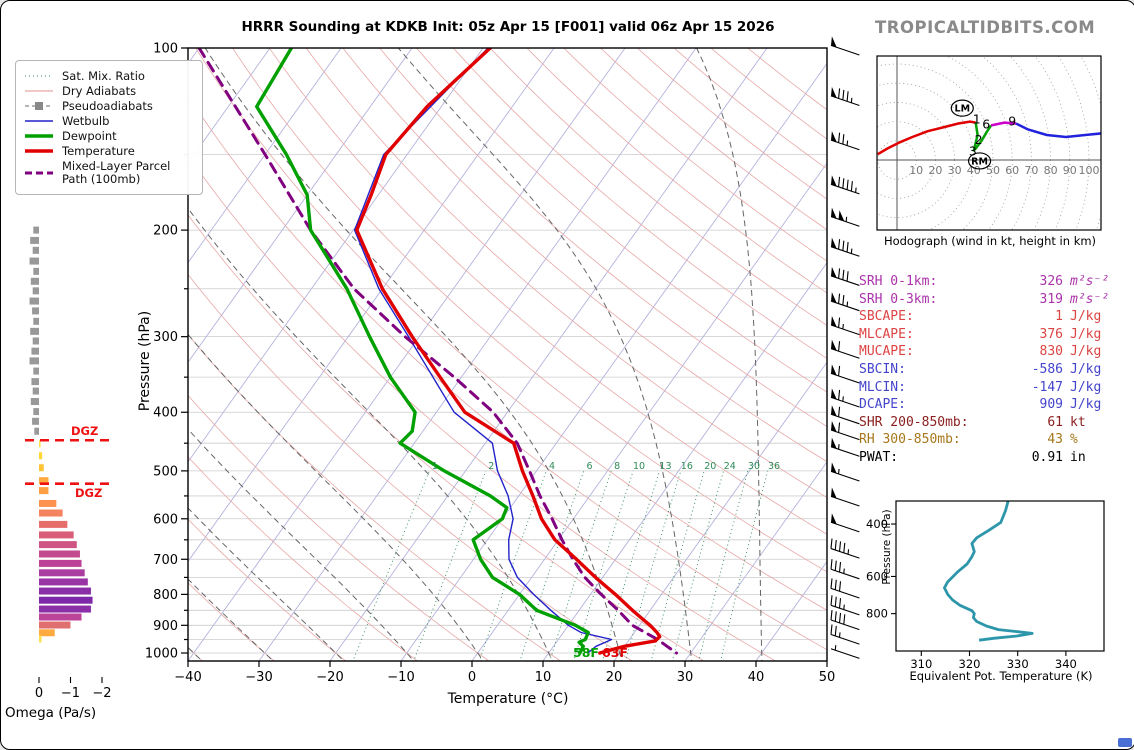 This screenshot has height=750, width=1134. I want to click on pressure-tick-label: 700, so click(165, 560).